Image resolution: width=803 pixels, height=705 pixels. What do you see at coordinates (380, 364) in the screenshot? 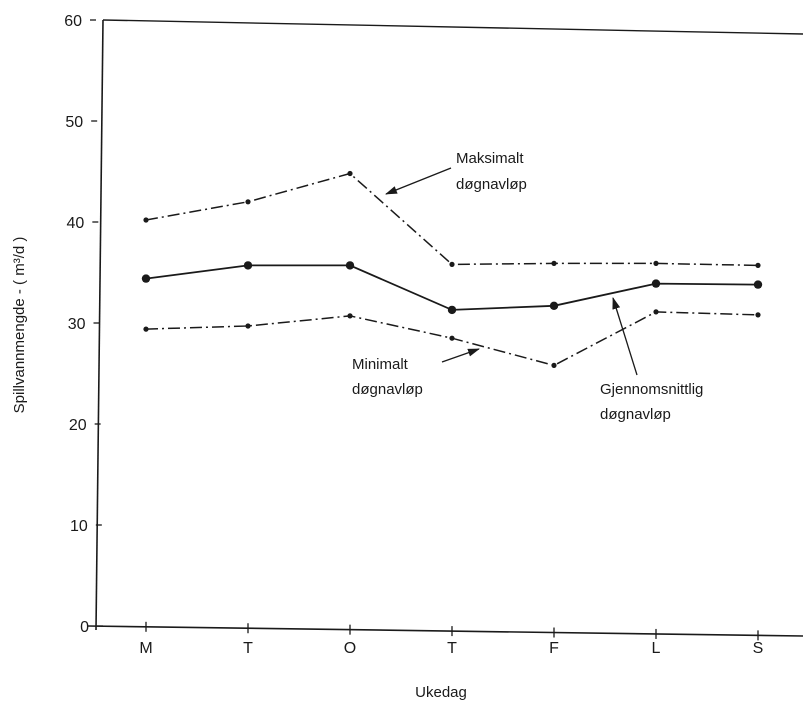
I see `annotation-min-line1: Minimalt` at bounding box center [380, 364].